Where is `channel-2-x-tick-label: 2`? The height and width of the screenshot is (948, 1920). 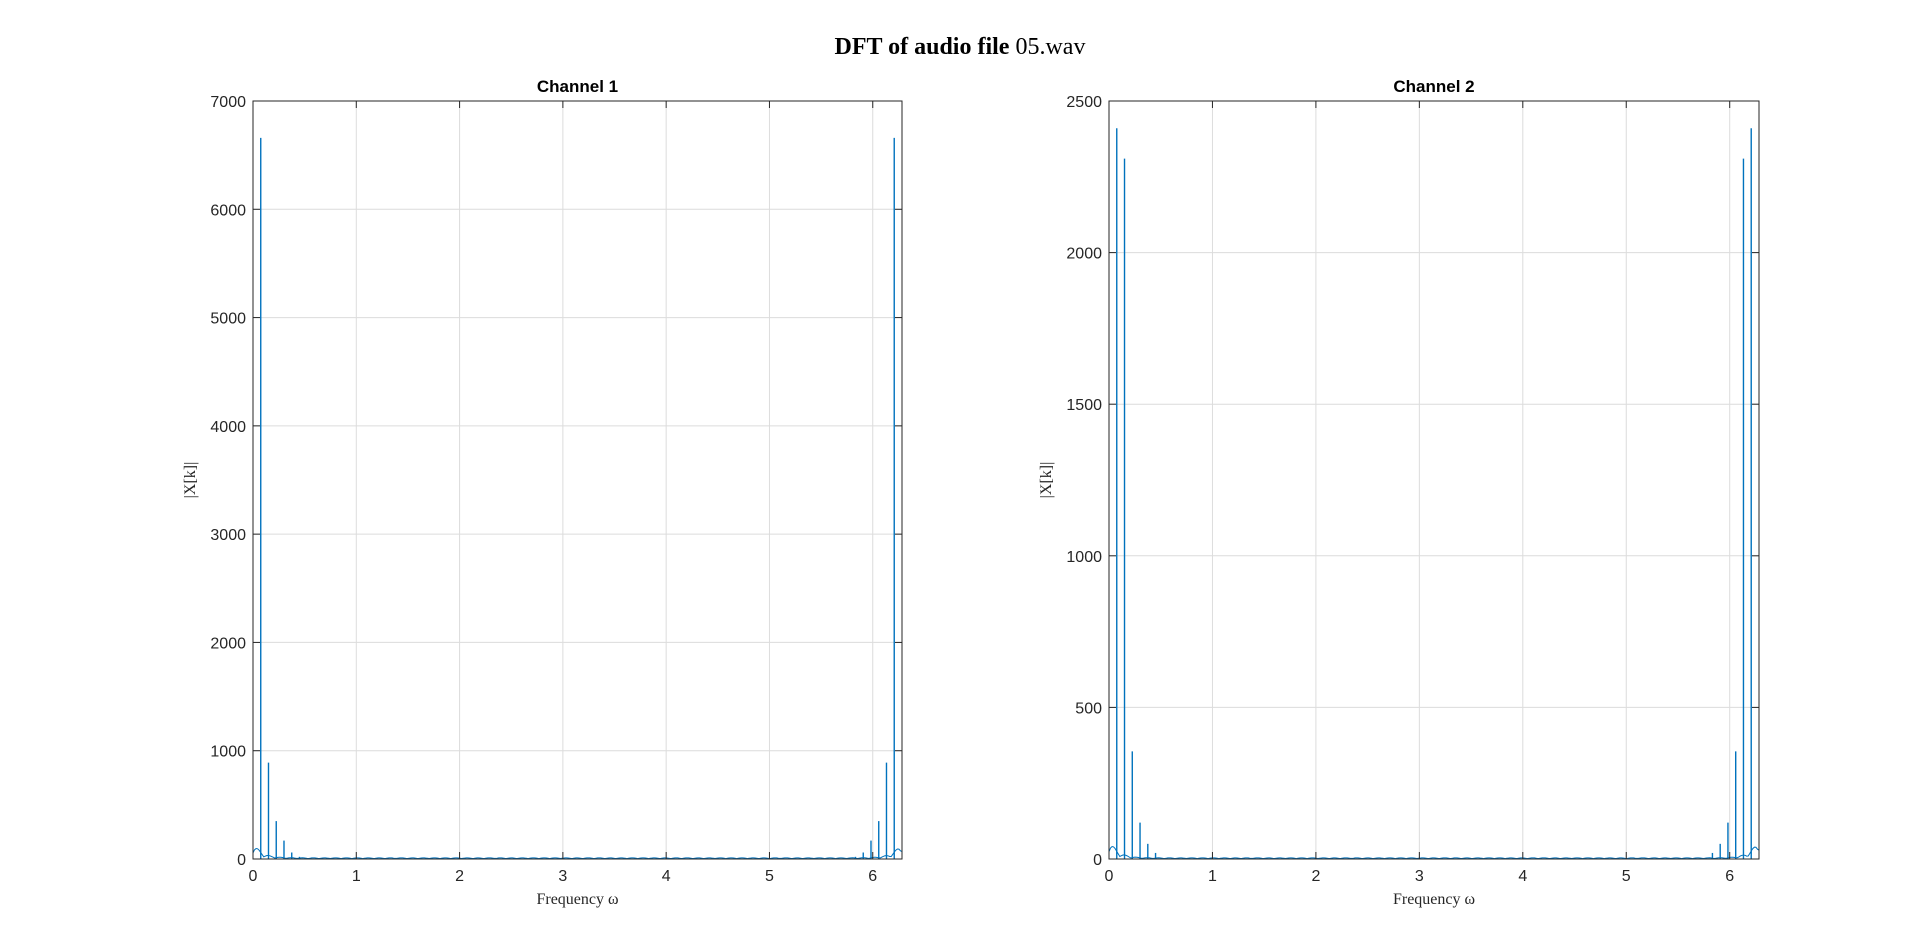 channel-2-x-tick-label: 2 is located at coordinates (1315, 876).